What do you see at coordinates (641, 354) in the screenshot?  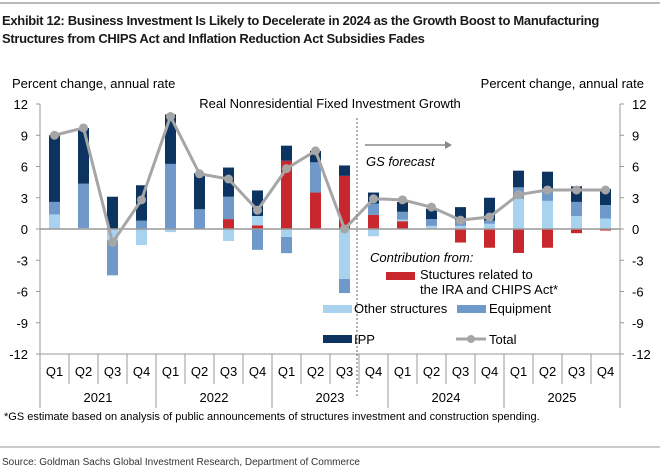 I see `y-tick-label-right: -12` at bounding box center [641, 354].